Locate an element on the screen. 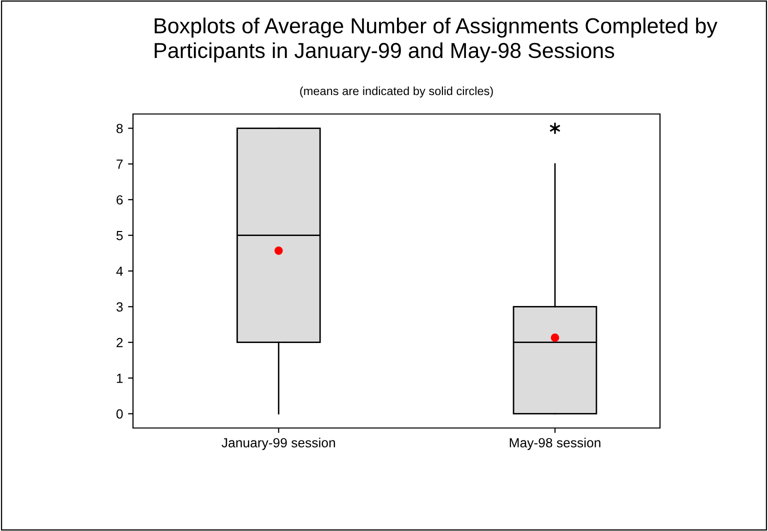 This screenshot has width=768, height=531. y-tick-label: 7 is located at coordinates (119, 164).